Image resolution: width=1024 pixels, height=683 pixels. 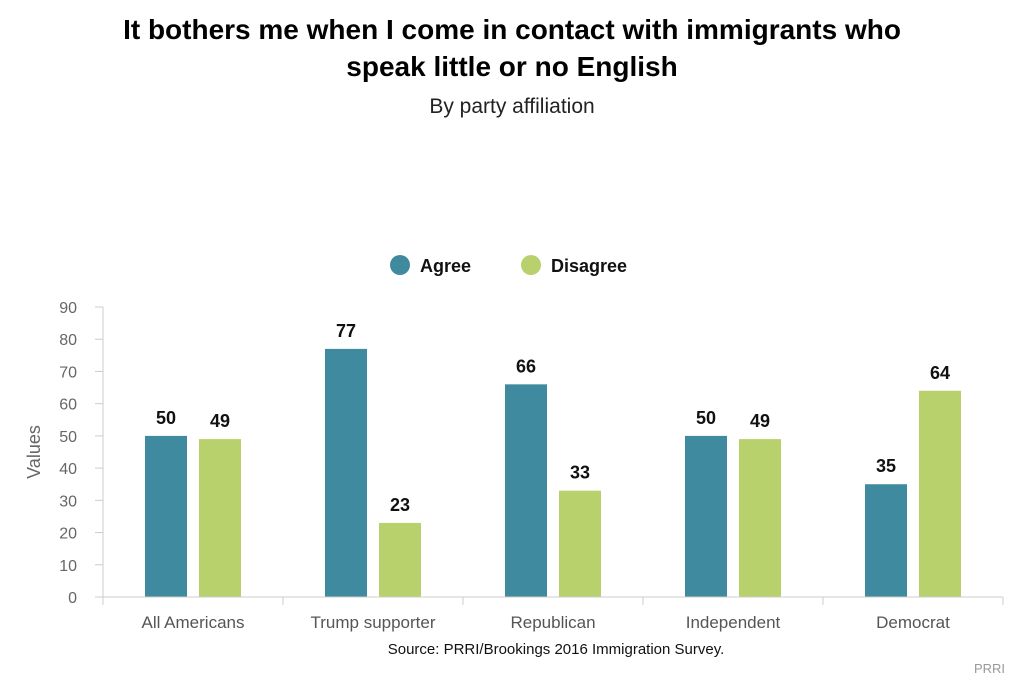 What do you see at coordinates (68, 437) in the screenshot?
I see `y-tick-label: 50` at bounding box center [68, 437].